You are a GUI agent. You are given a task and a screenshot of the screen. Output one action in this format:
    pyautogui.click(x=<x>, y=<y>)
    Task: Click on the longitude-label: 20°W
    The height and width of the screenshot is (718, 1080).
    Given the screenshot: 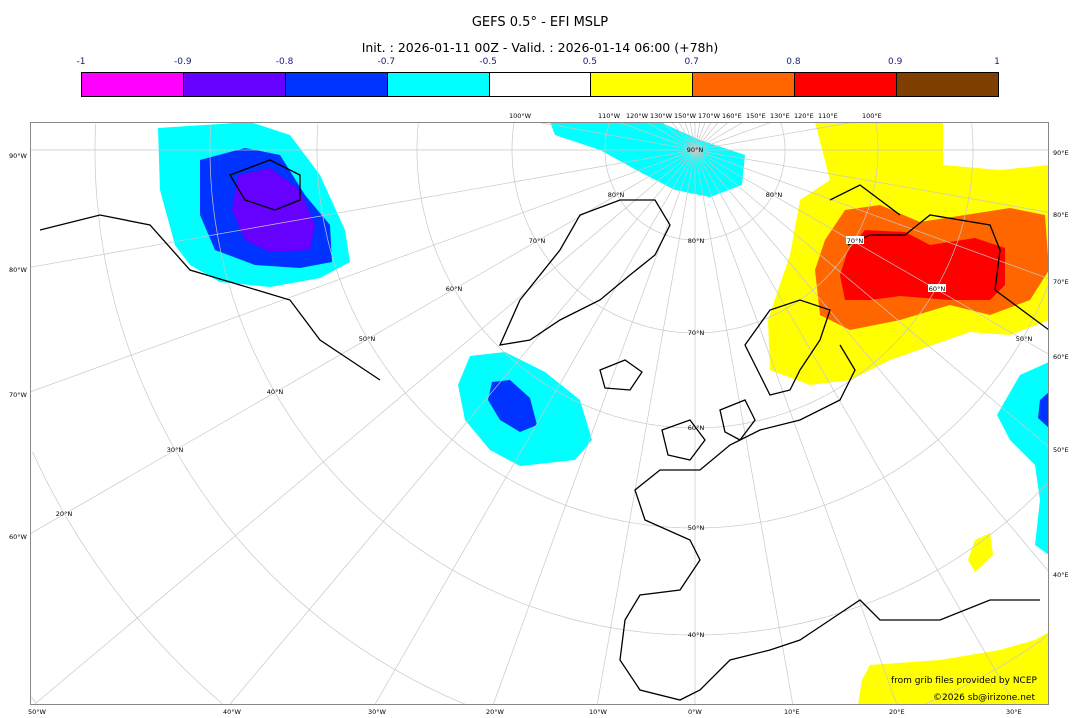 What is the action you would take?
    pyautogui.click(x=495, y=712)
    